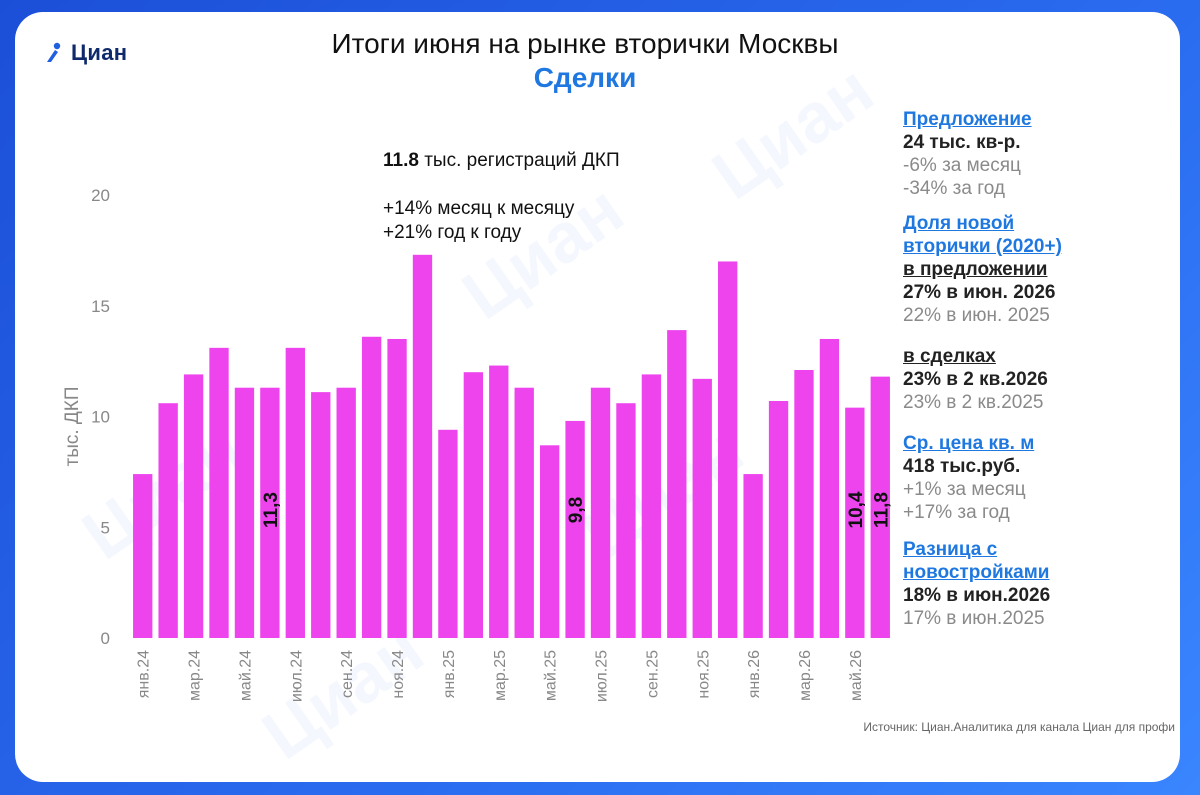 Image resolution: width=1200 pixels, height=795 pixels. I want to click on x-tick-label: мар.24, so click(195, 675).